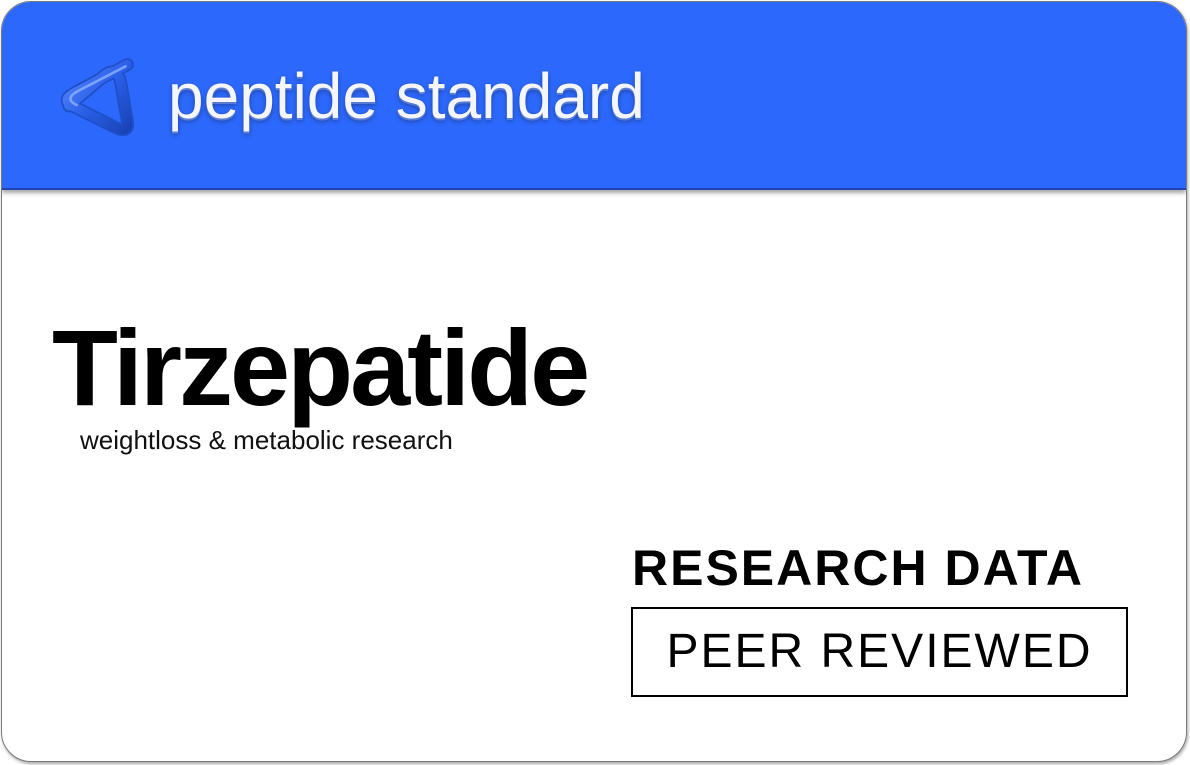 This screenshot has height=765, width=1190. What do you see at coordinates (266, 440) in the screenshot?
I see `product-subtitle: weightloss & metabolic research` at bounding box center [266, 440].